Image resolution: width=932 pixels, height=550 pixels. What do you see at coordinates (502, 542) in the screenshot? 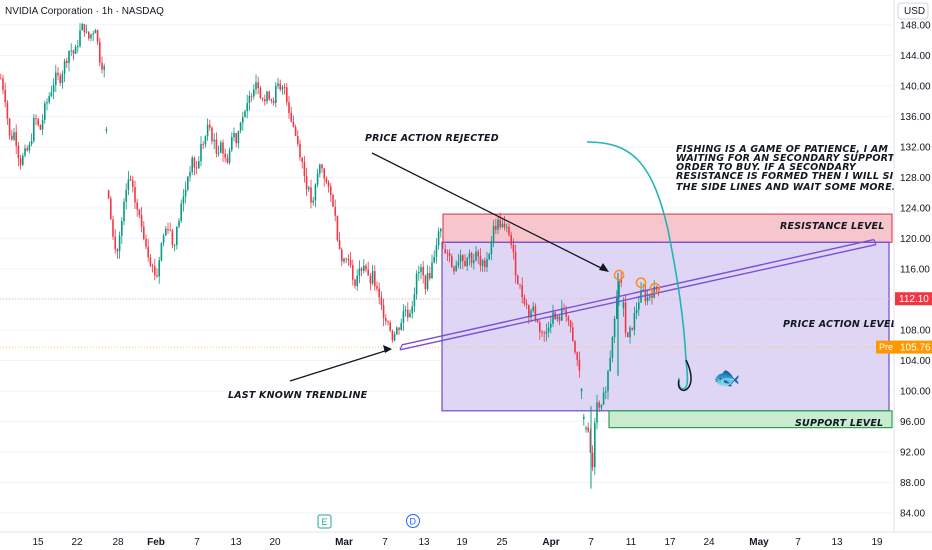
I see `x-tick-label: 25` at bounding box center [502, 542].